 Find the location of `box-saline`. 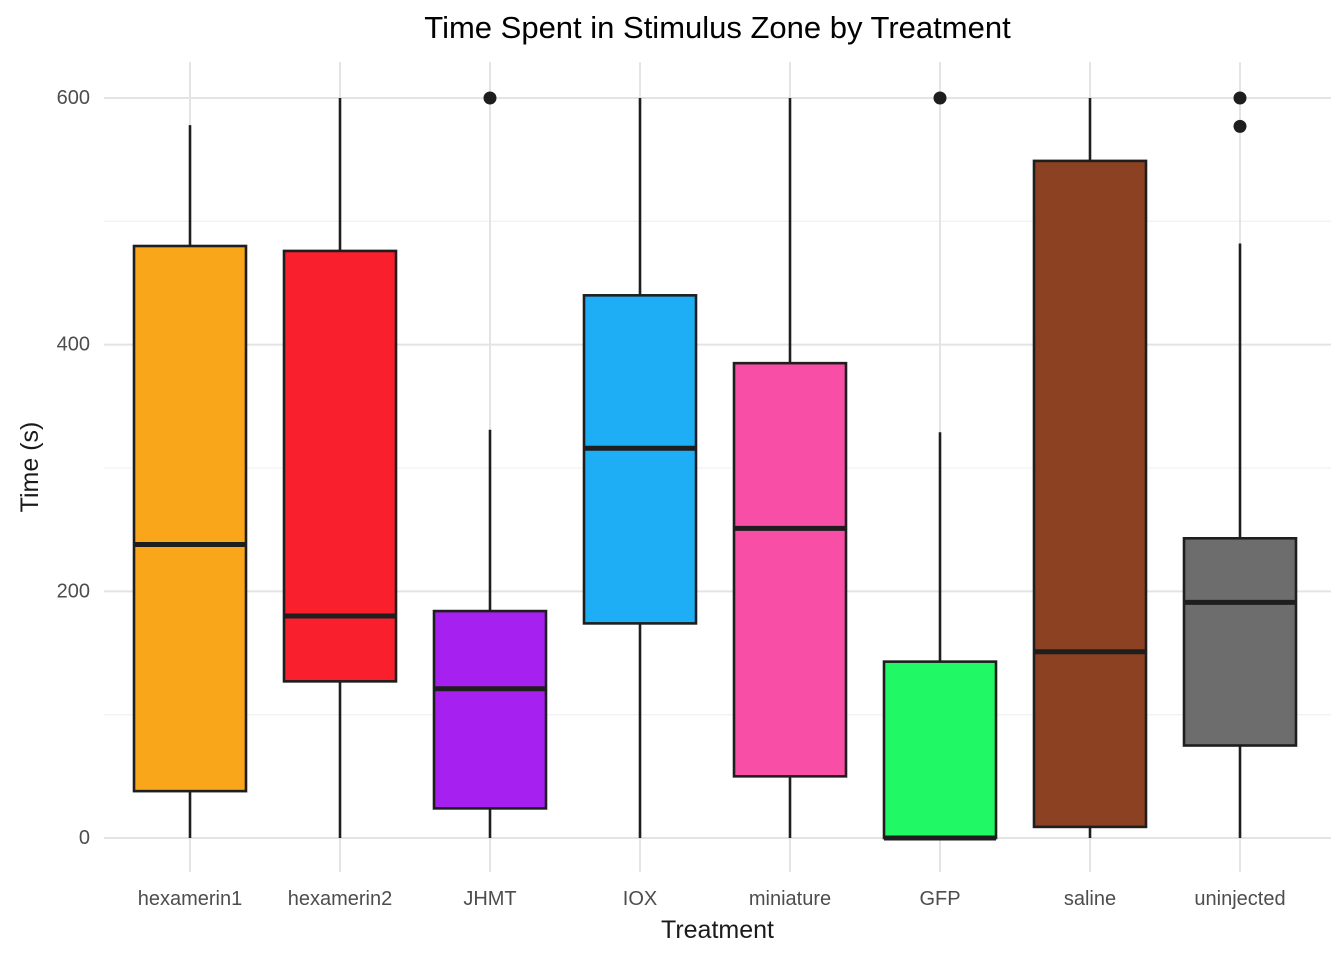

box-saline is located at coordinates (1090, 494).